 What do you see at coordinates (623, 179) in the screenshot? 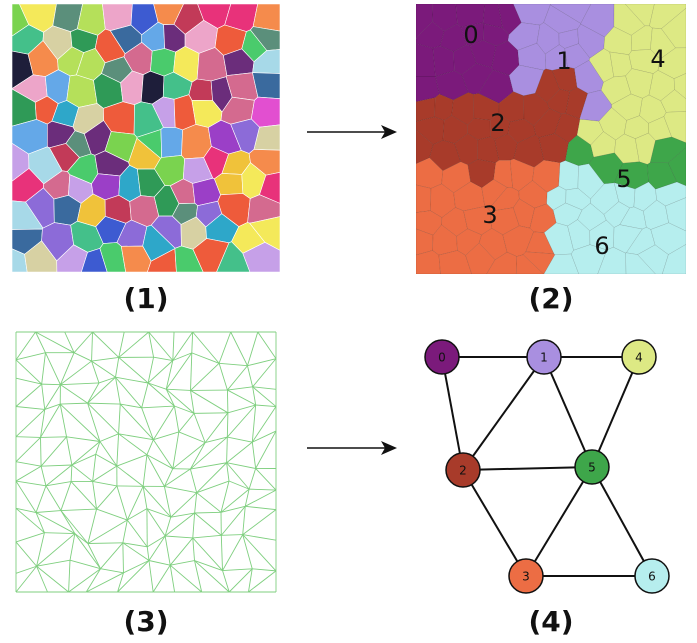
I see `region-label-5: 5` at bounding box center [623, 179].